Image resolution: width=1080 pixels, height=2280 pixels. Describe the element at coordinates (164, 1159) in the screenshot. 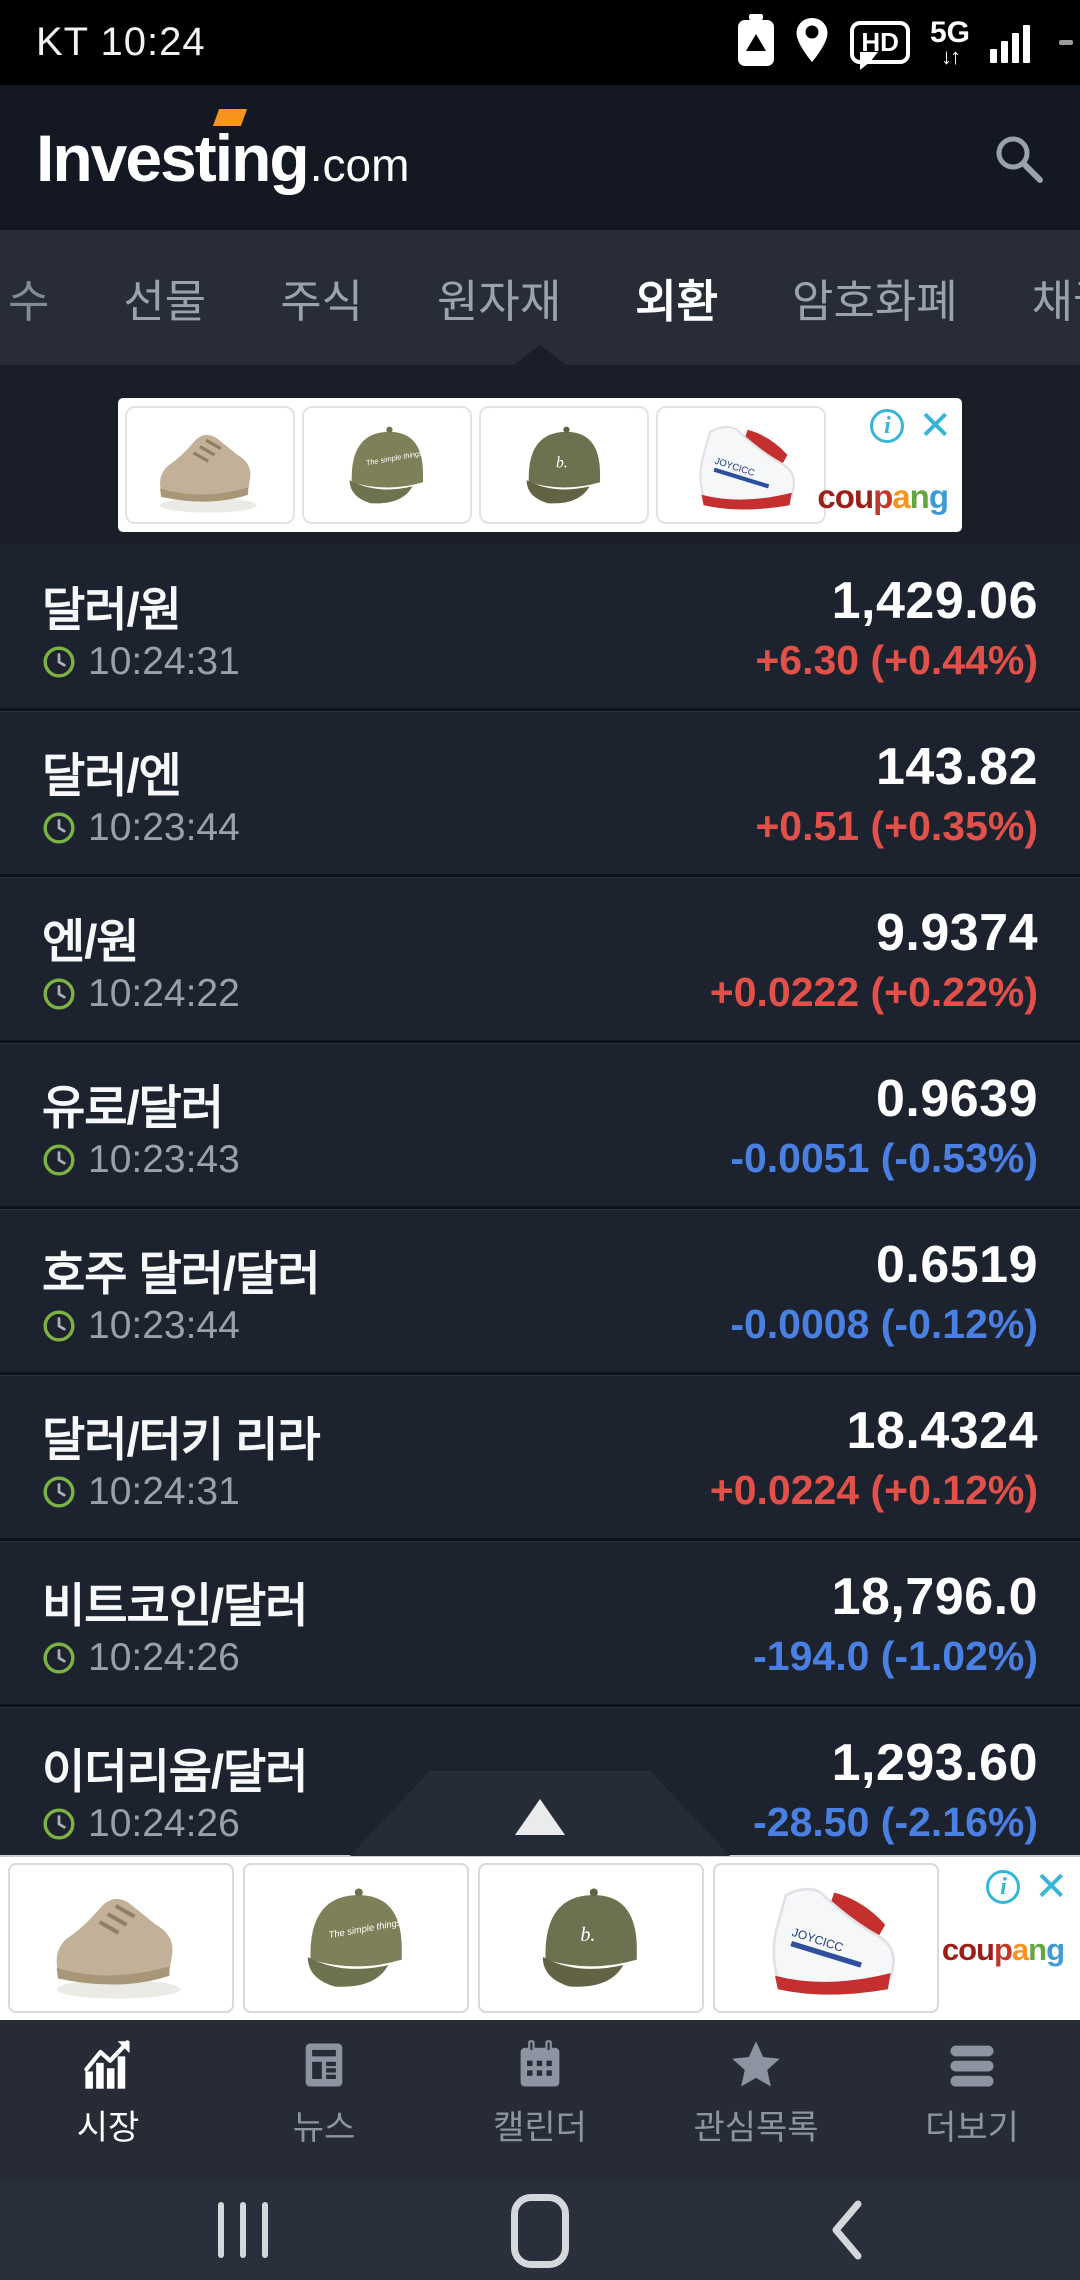

I see `quote-time: 10:23:43` at that location.